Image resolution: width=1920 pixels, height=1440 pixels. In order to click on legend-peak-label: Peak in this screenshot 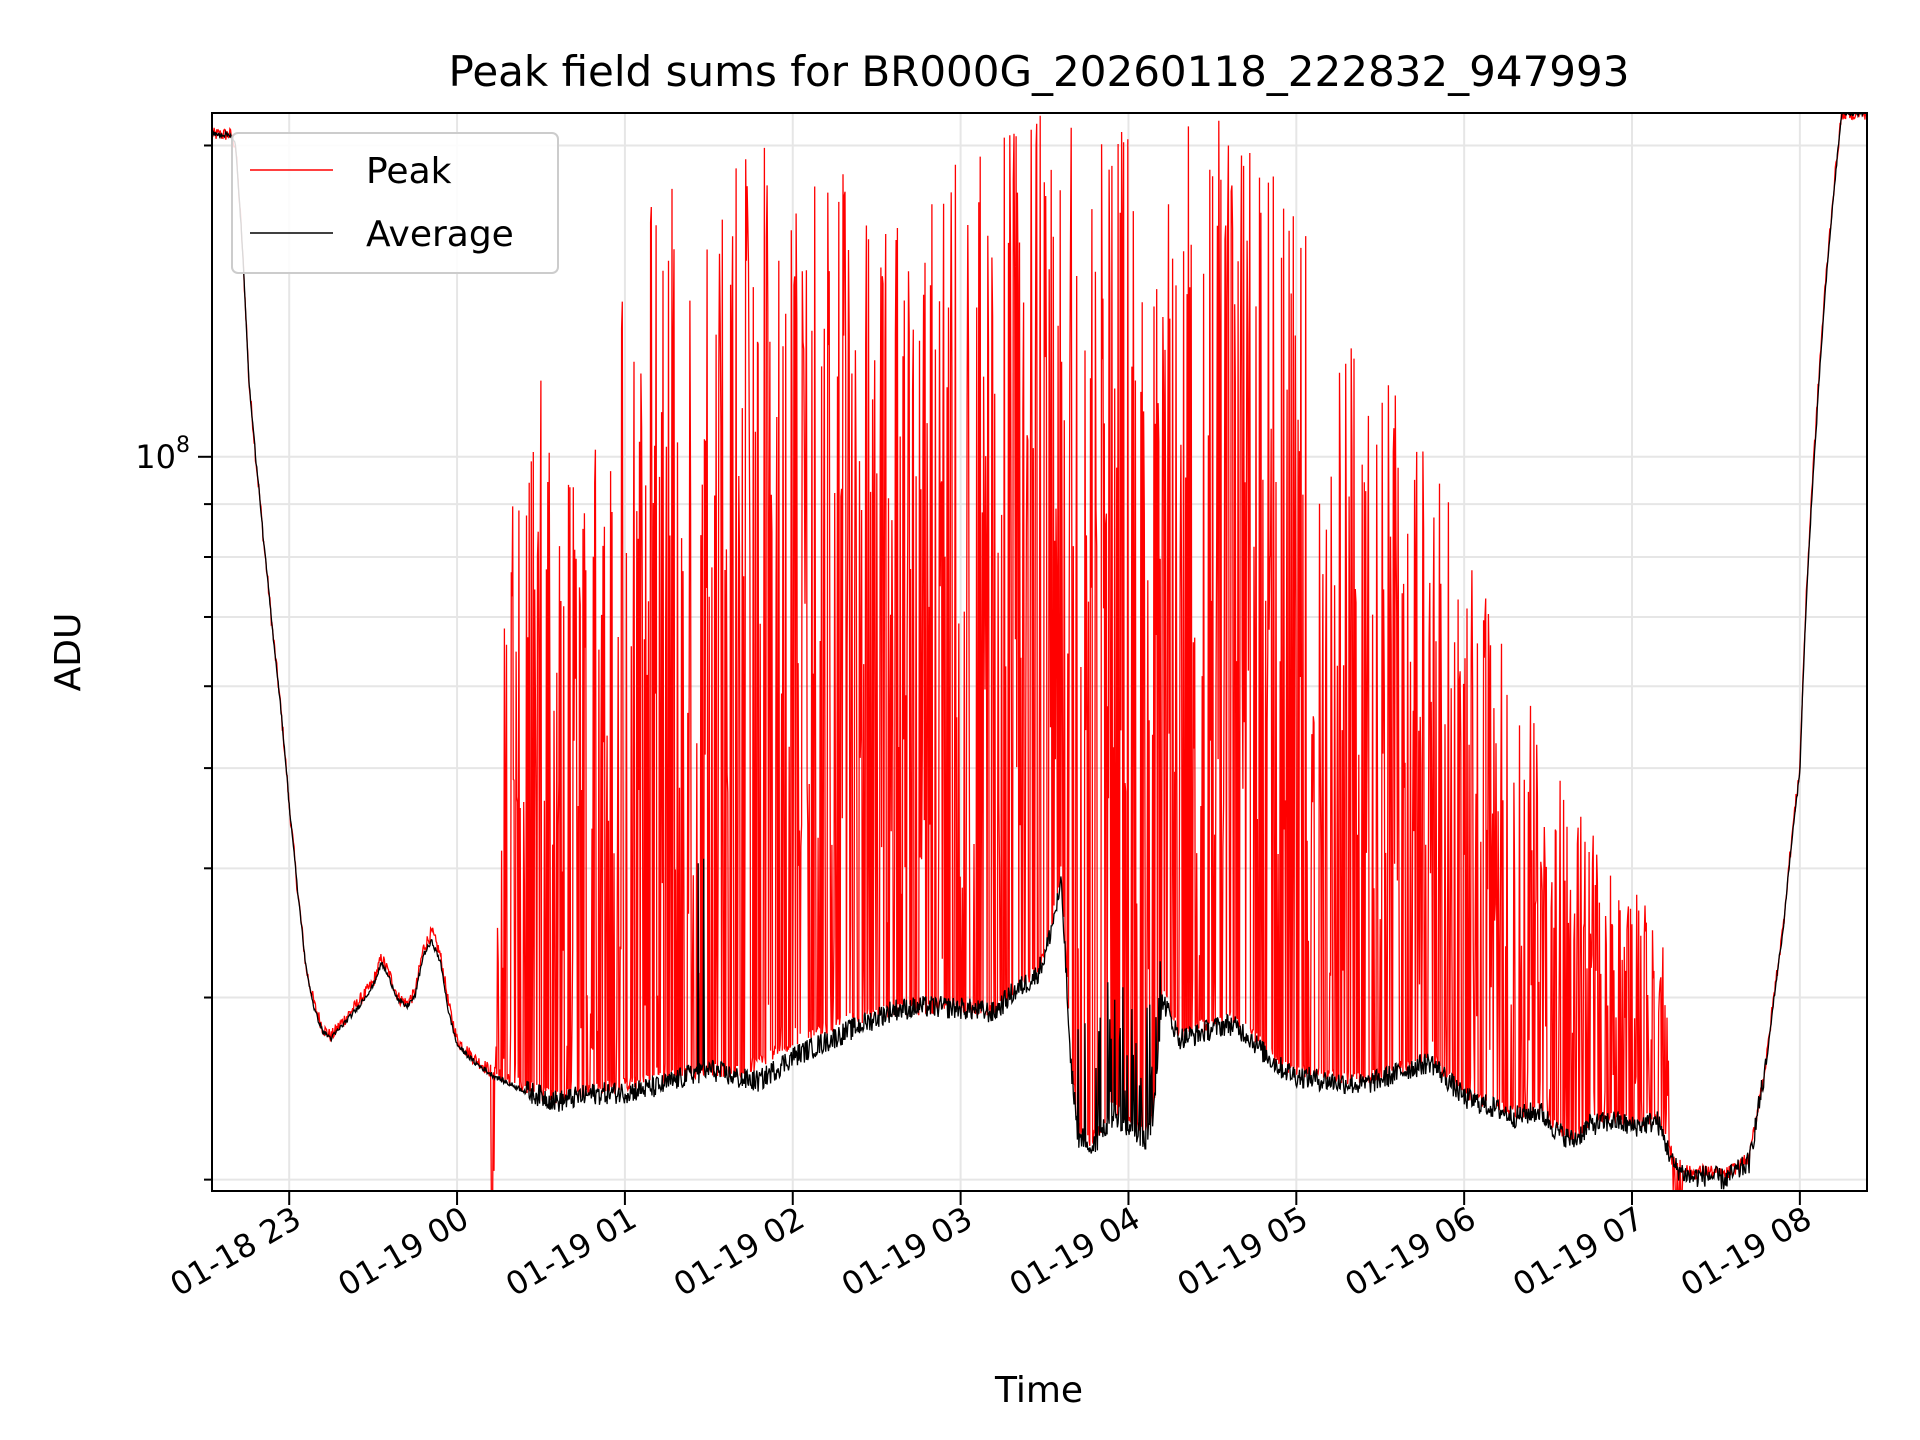, I will do `click(409, 171)`.